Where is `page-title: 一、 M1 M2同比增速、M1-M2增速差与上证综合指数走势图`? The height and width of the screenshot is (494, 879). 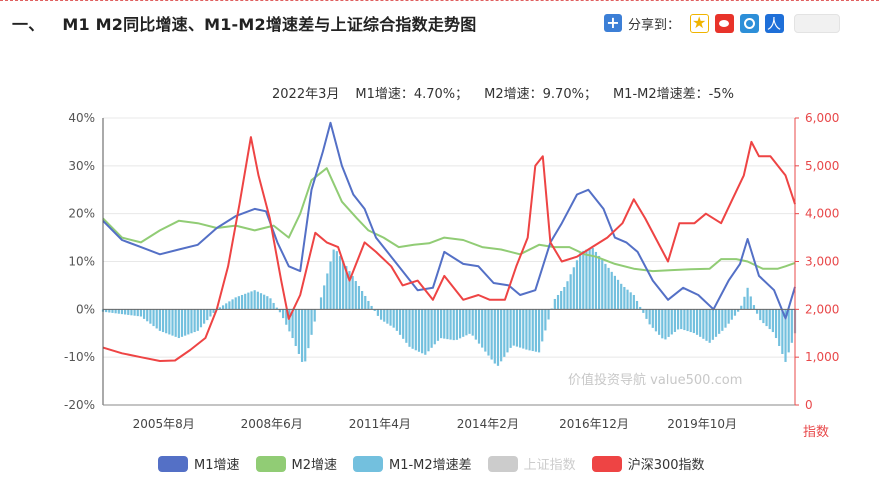 page-title: 一、 M1 M2同比增速、M1-M2增速差与上证综合指数走势图 is located at coordinates (244, 23).